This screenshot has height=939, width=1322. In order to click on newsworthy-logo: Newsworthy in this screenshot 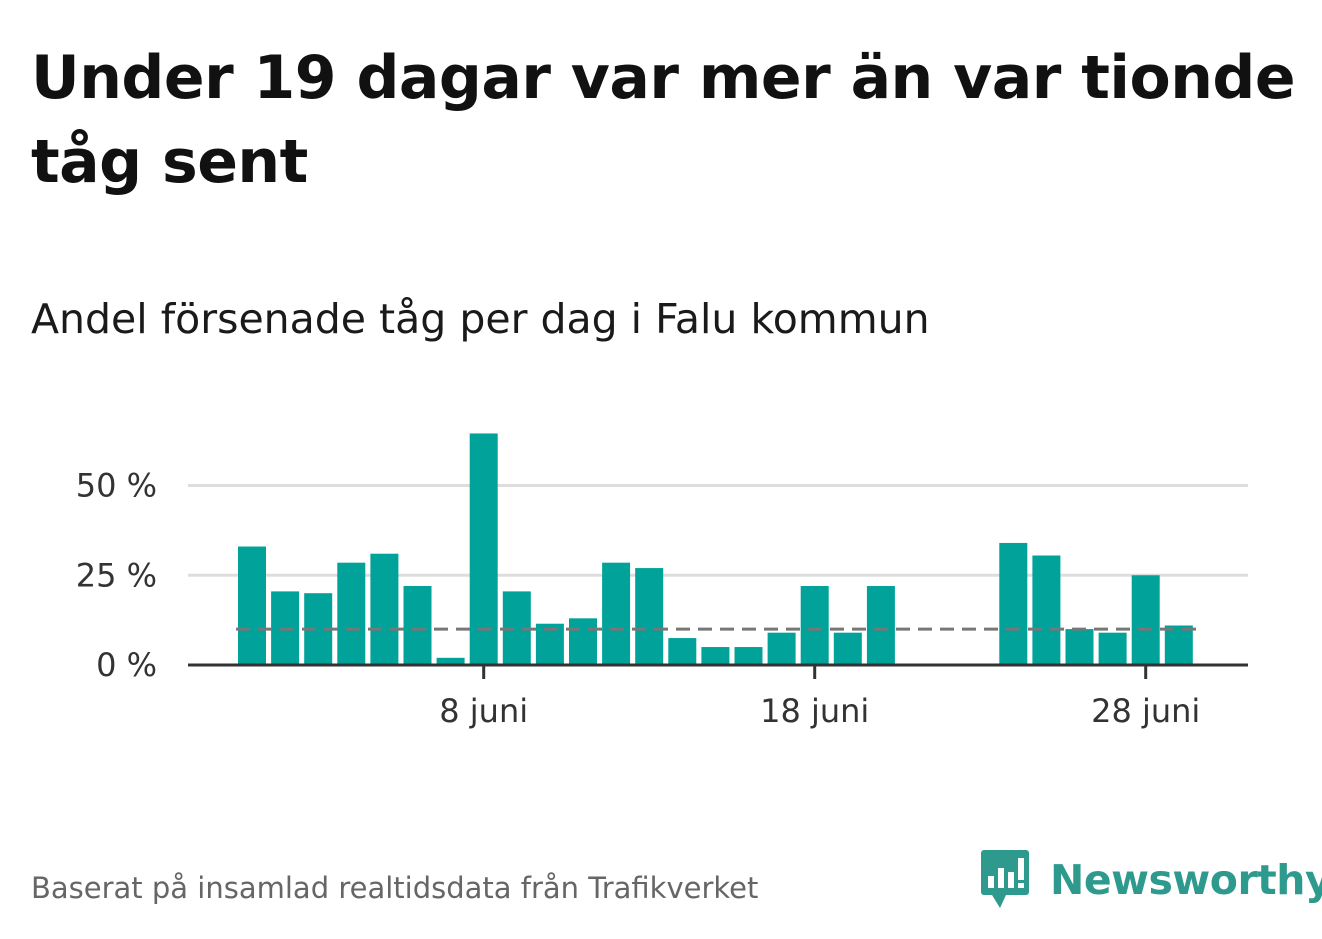, I will do `click(1151, 880)`.